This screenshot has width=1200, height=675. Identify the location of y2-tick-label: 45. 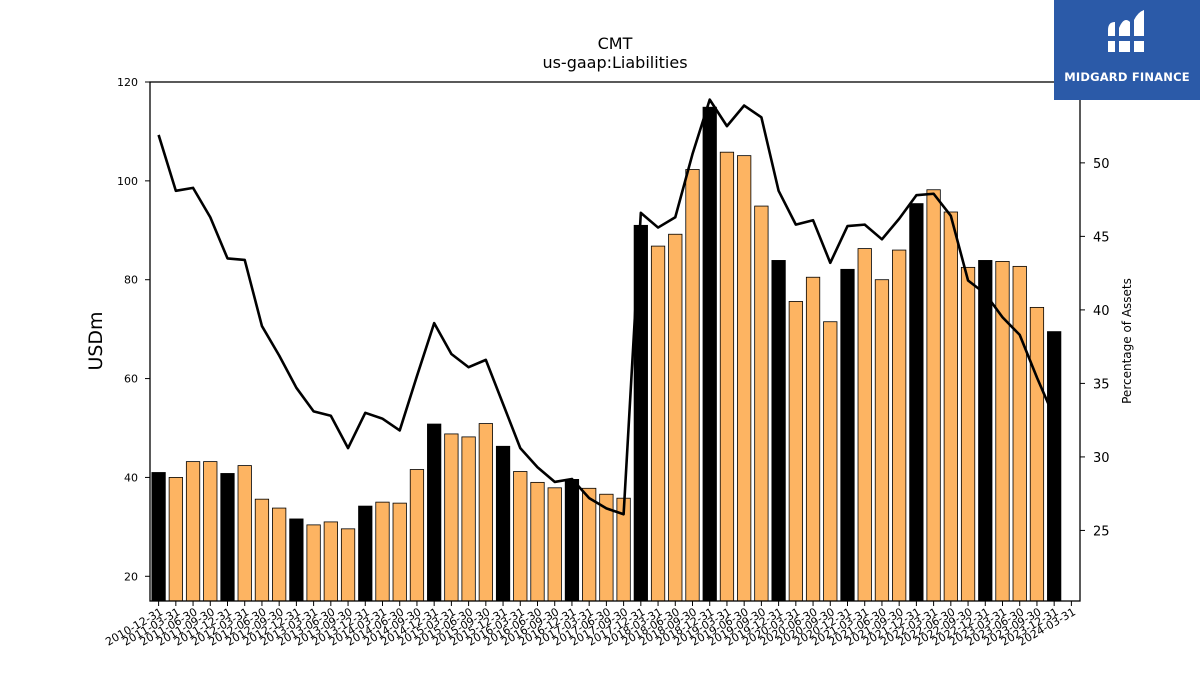
(1101, 237).